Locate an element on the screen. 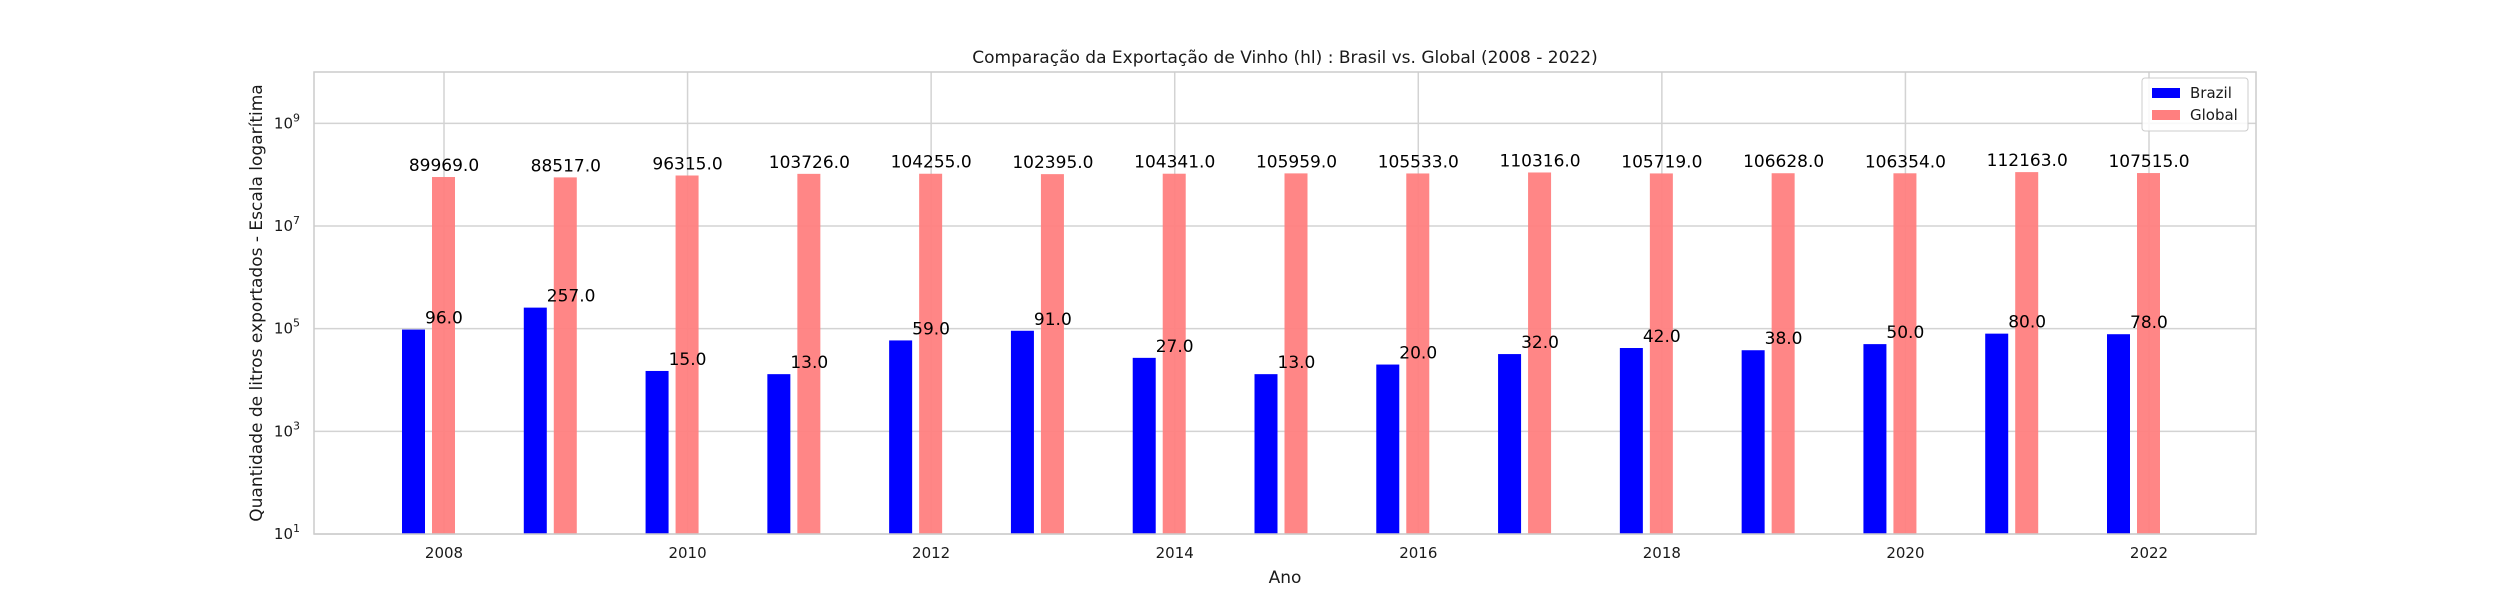 This screenshot has height=600, width=2500. data-label-global: 107515.0 is located at coordinates (2148, 162).